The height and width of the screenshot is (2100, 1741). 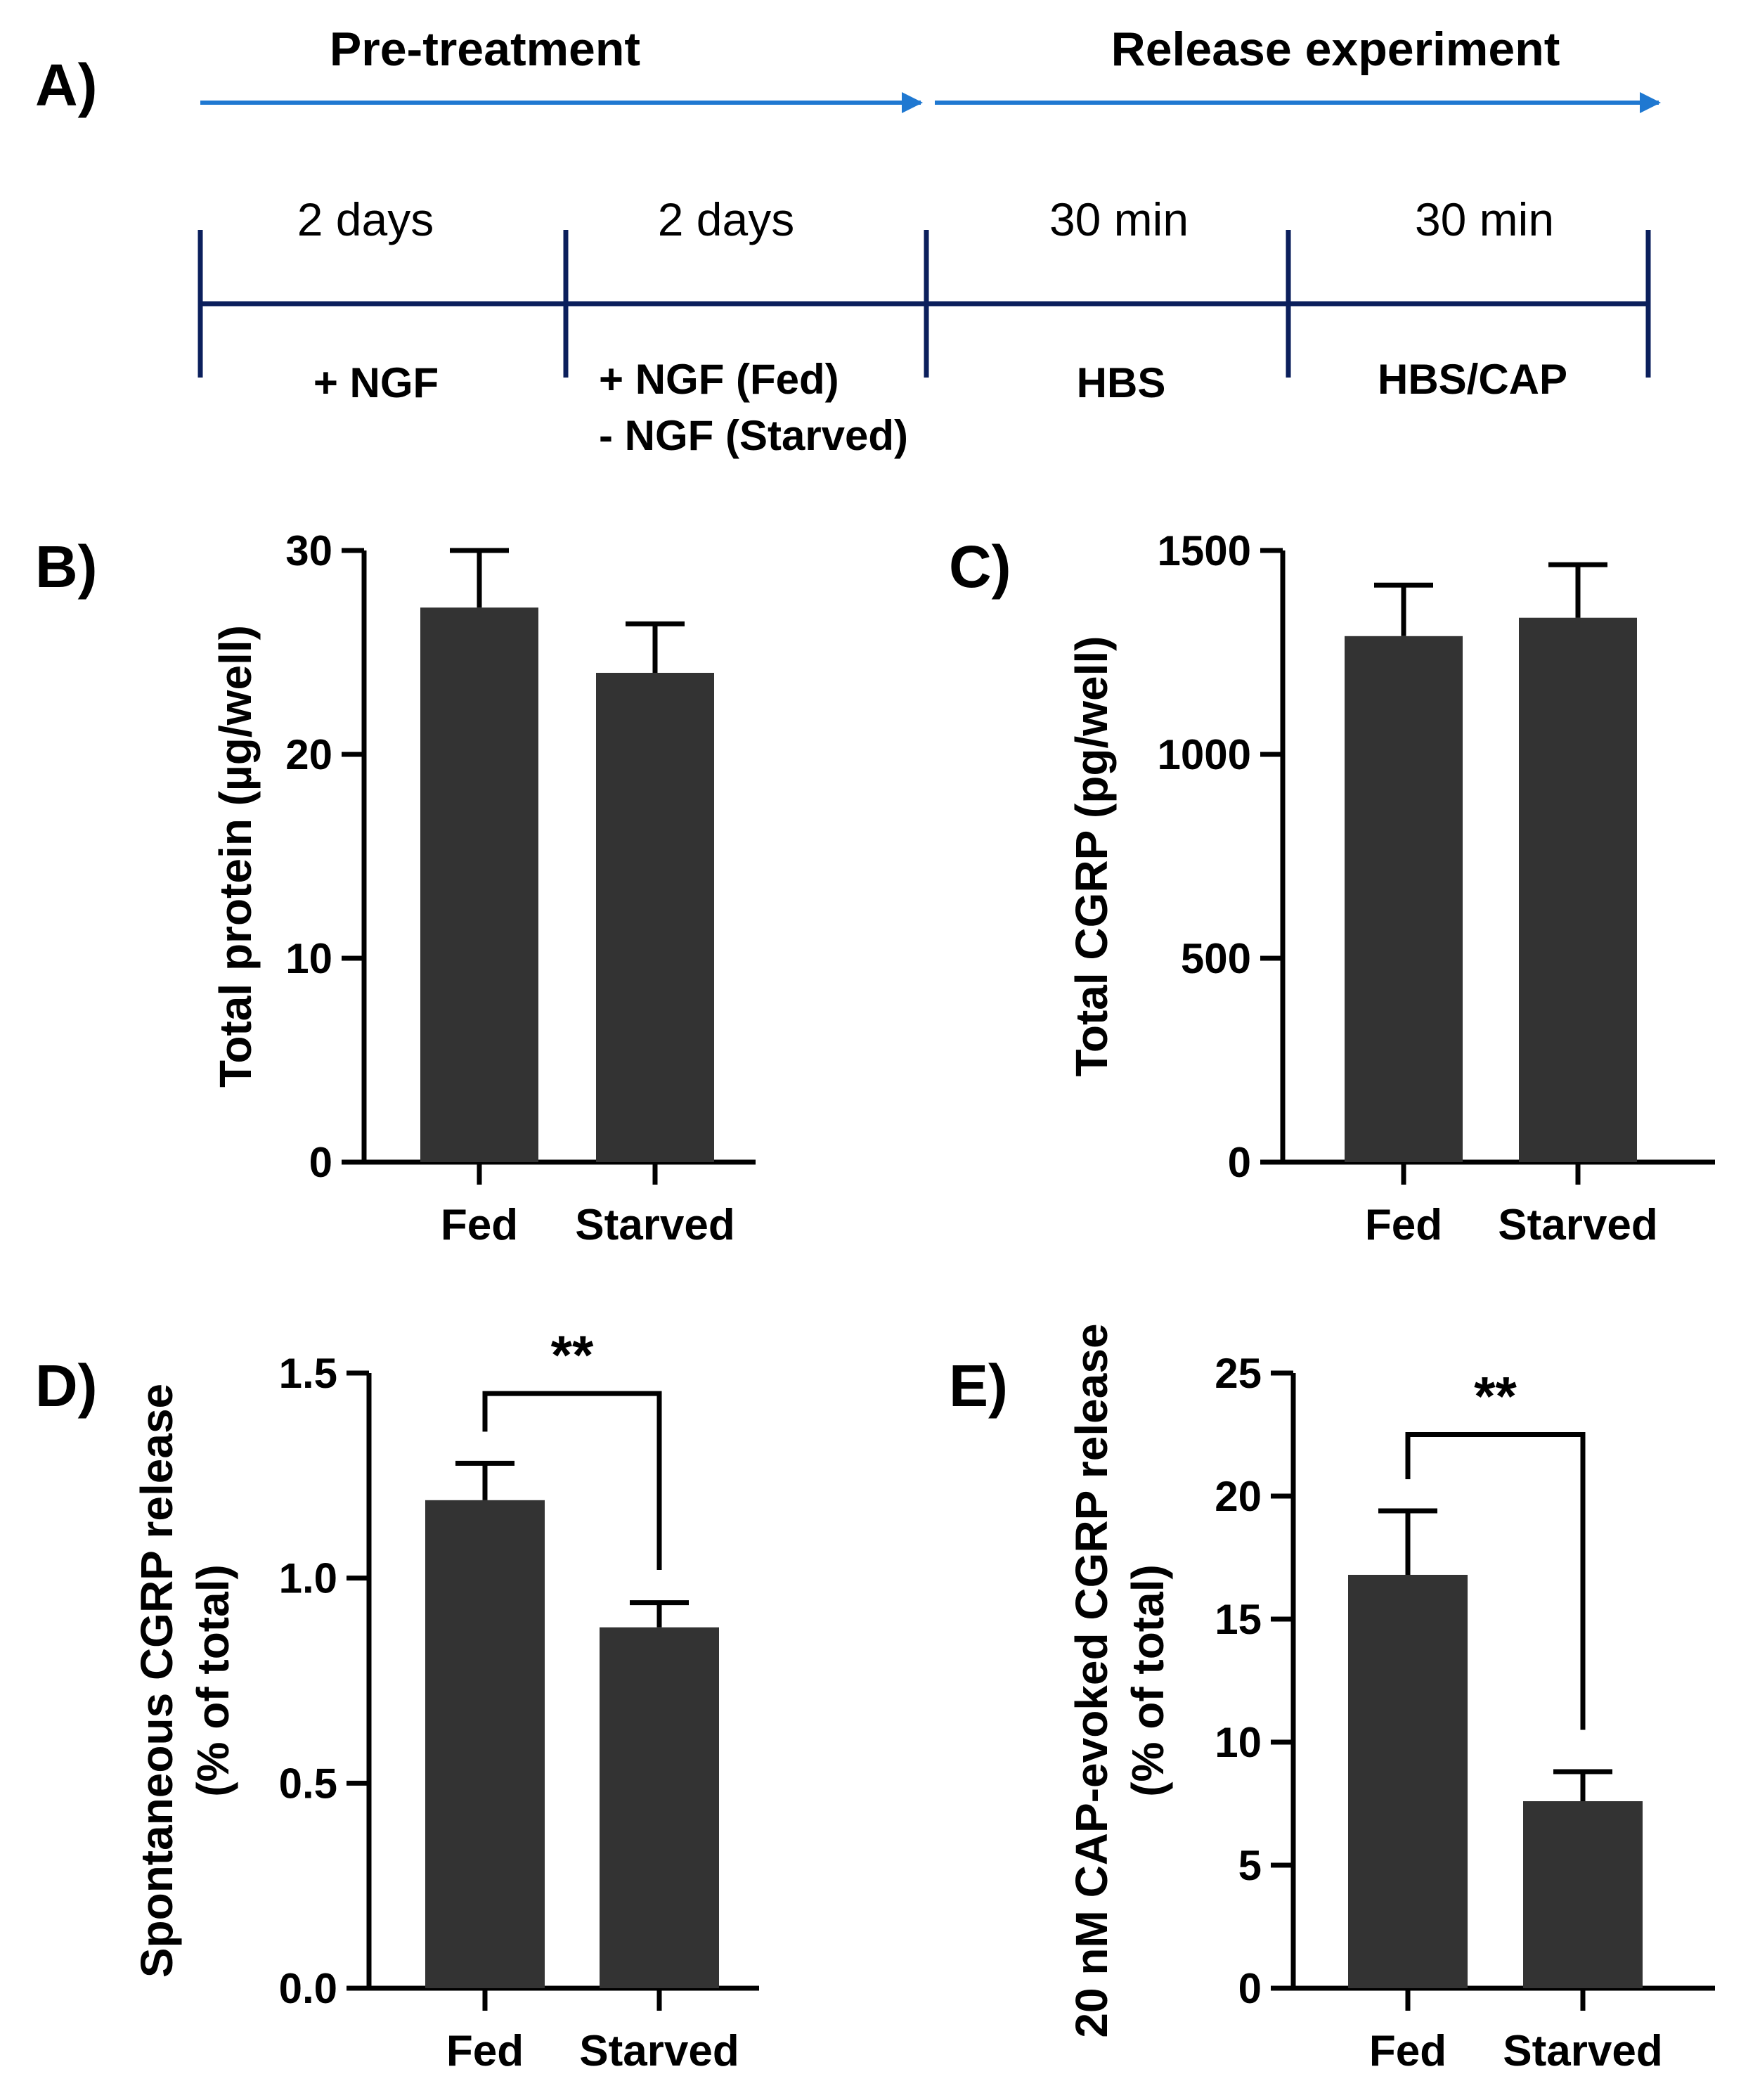 What do you see at coordinates (1204, 754) in the screenshot?
I see `y-tick-label: 1000` at bounding box center [1204, 754].